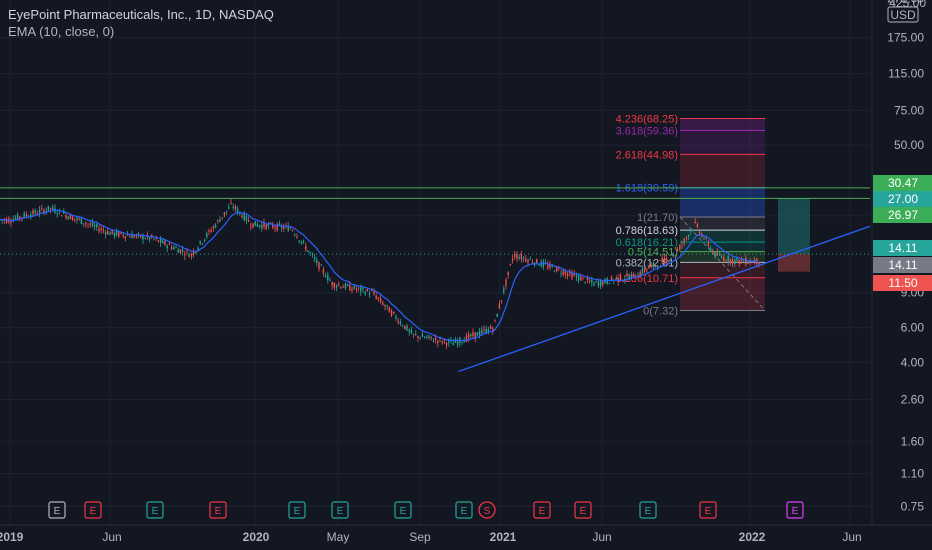  Describe the element at coordinates (913, 328) in the screenshot. I see `price-tick-label: 6.00` at that location.